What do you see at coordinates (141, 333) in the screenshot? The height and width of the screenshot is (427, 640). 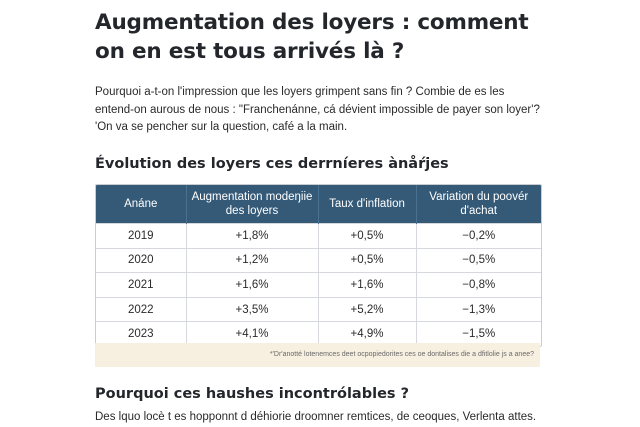 I see `table-cell-year: 2023` at bounding box center [141, 333].